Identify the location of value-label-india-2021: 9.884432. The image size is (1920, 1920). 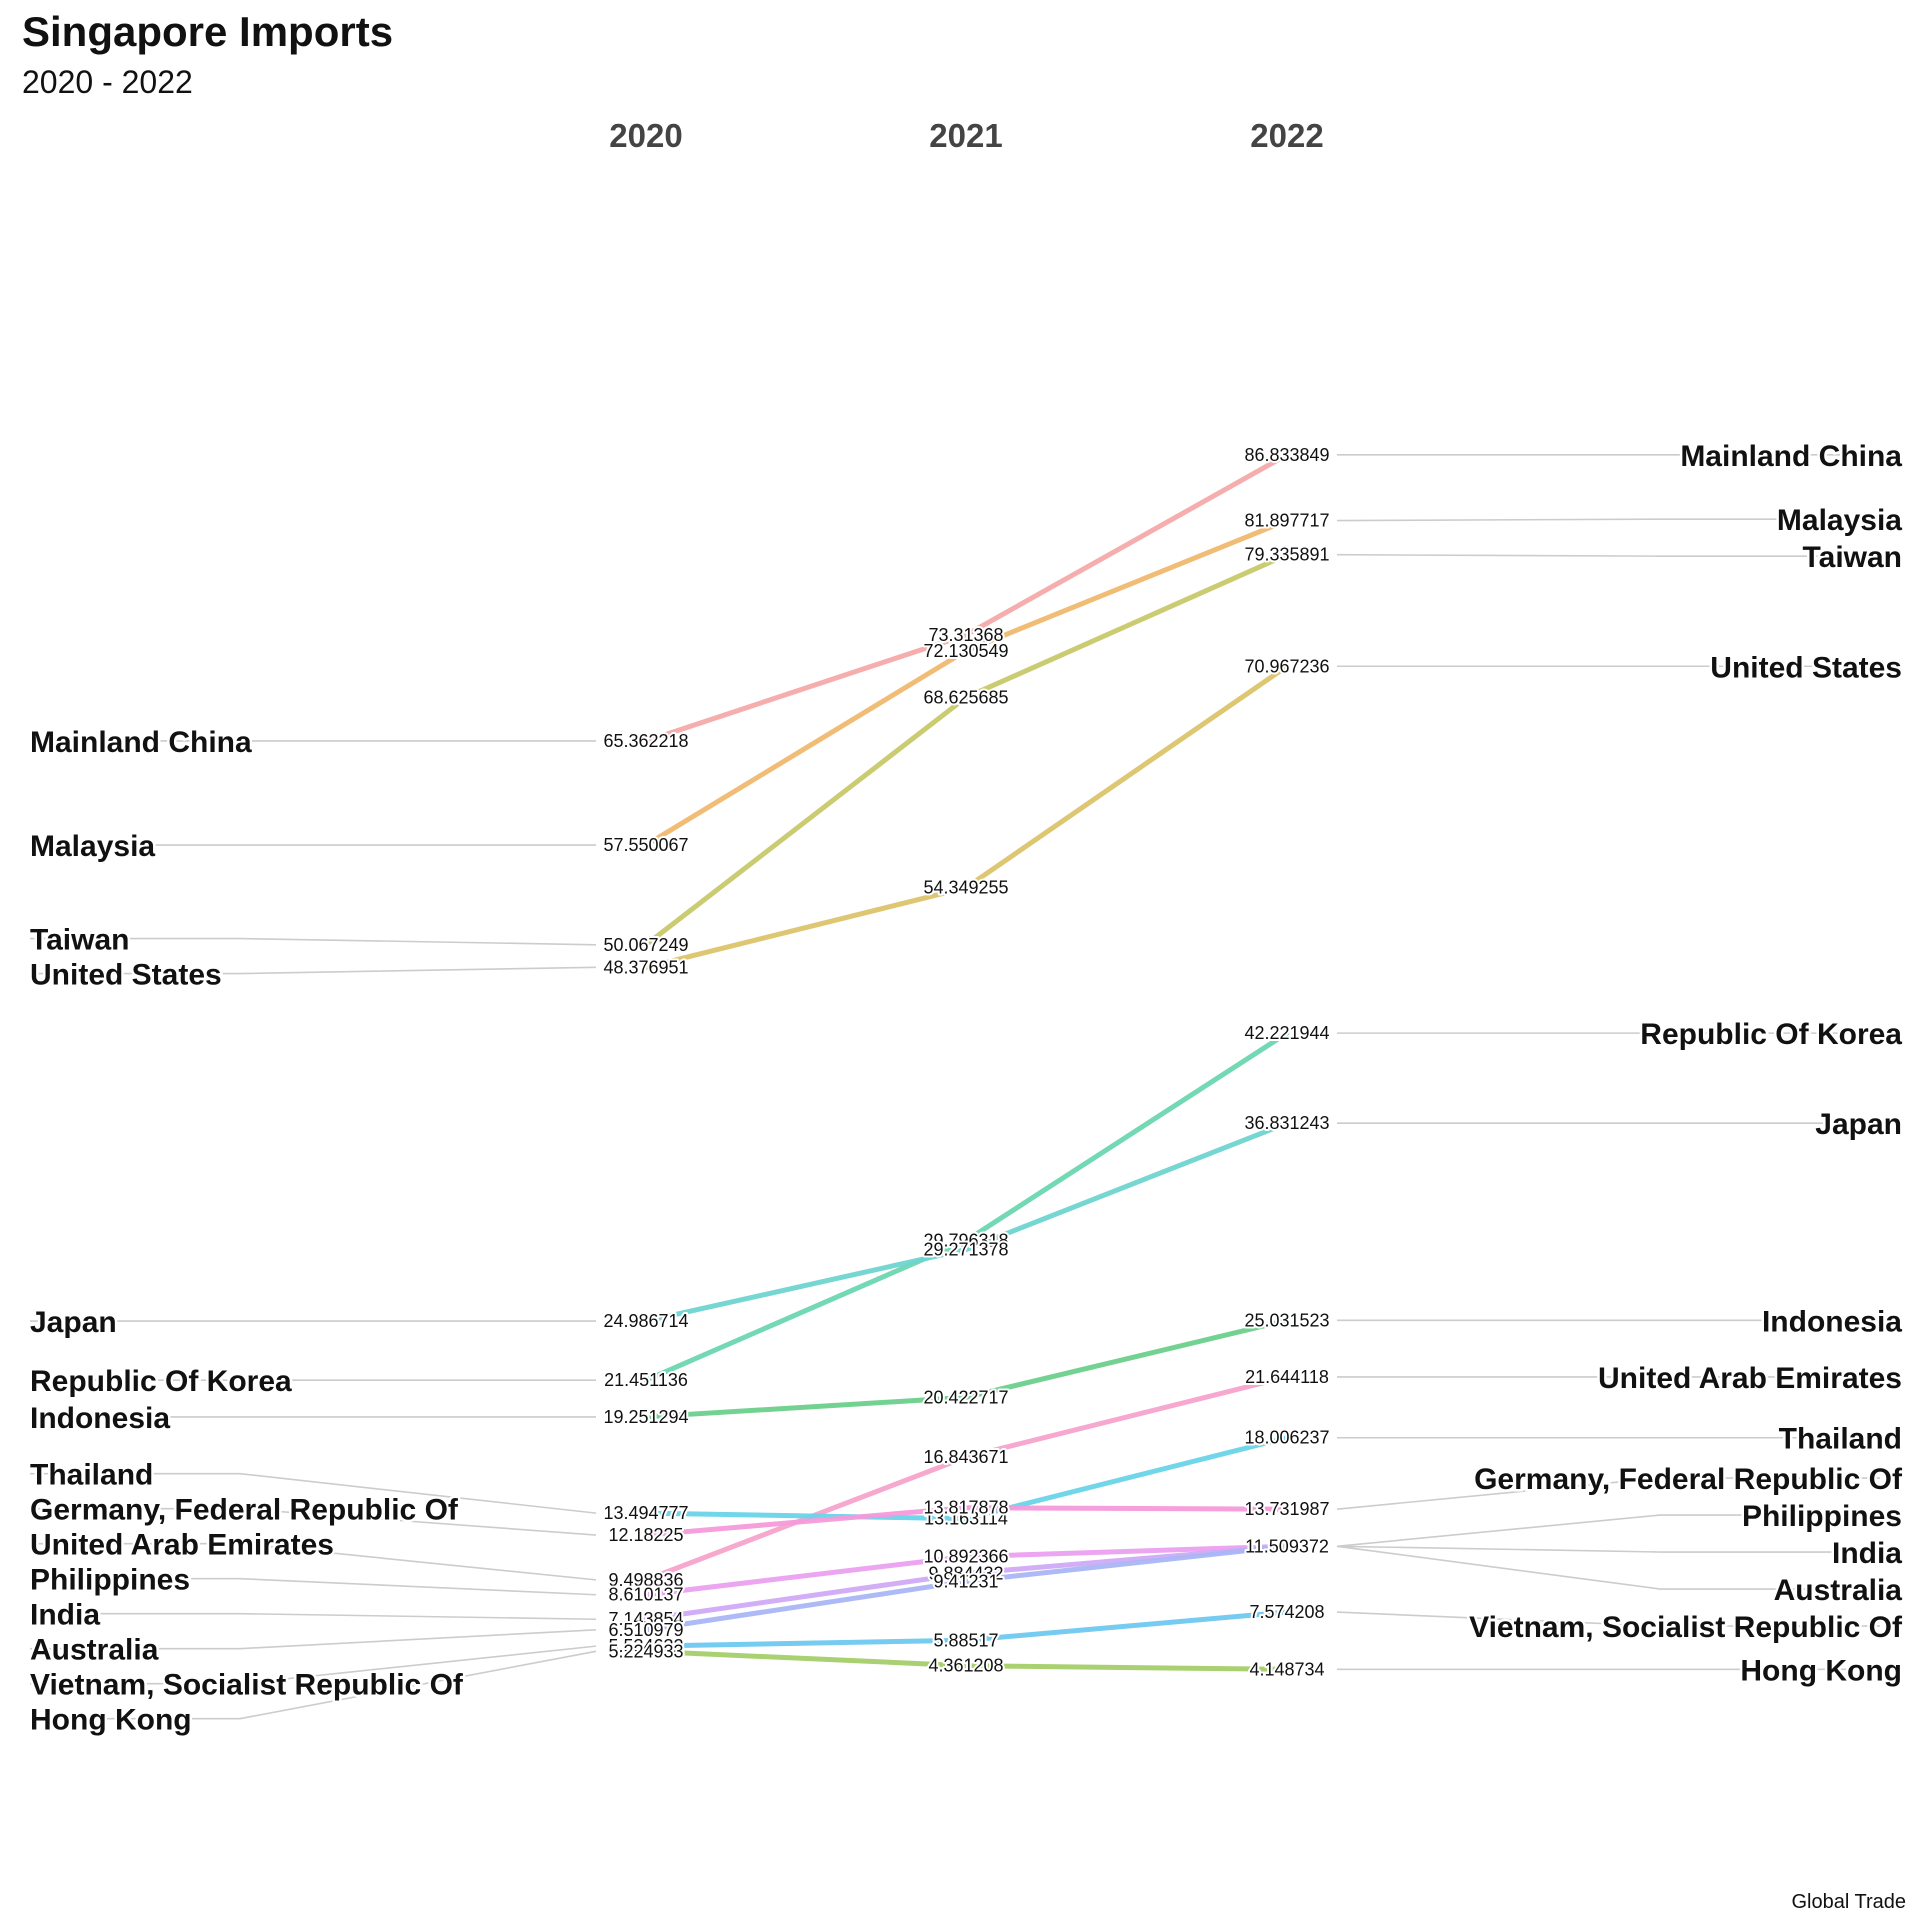
(965, 1573).